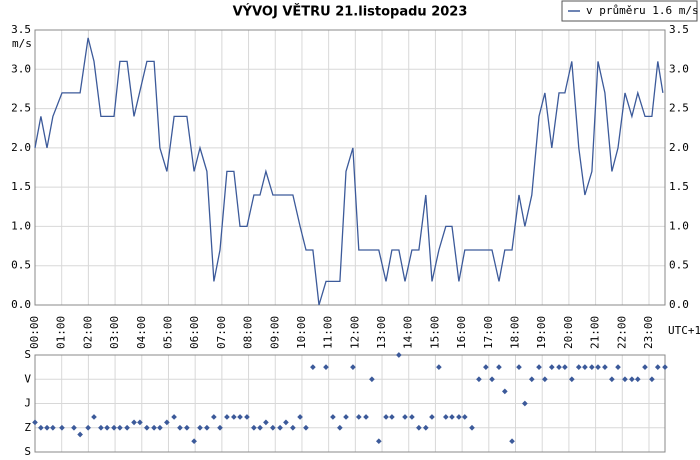 The height and width of the screenshot is (460, 700). What do you see at coordinates (679, 225) in the screenshot?
I see `y-tick-label-right: 1.0` at bounding box center [679, 225].